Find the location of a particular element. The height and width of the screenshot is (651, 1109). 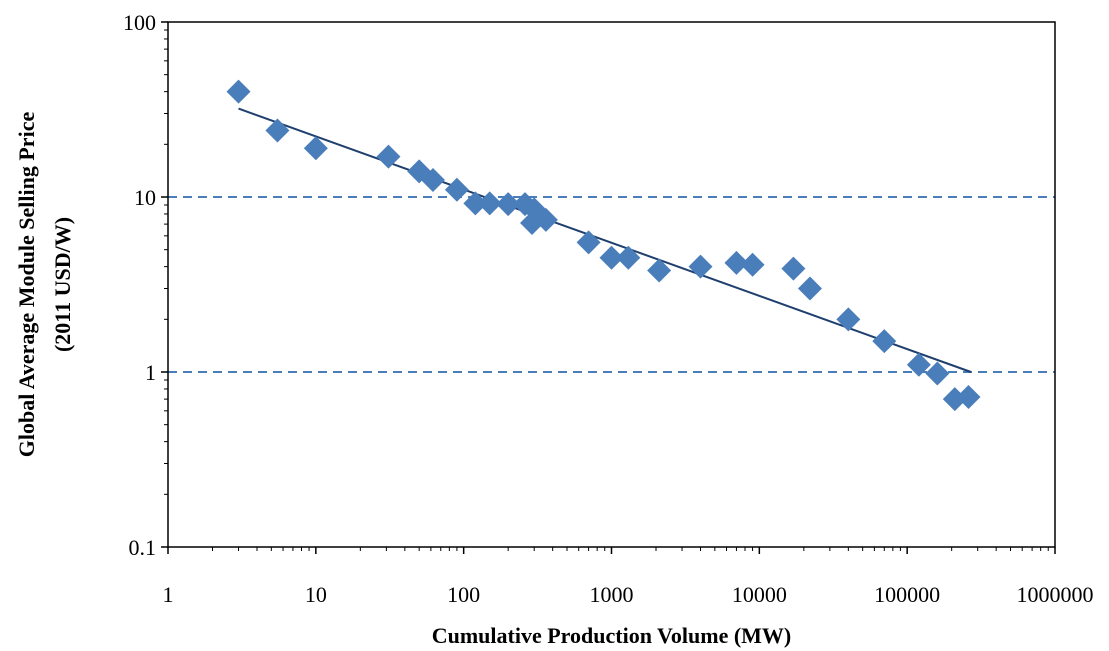

x-tick-label: 1 is located at coordinates (168, 594).